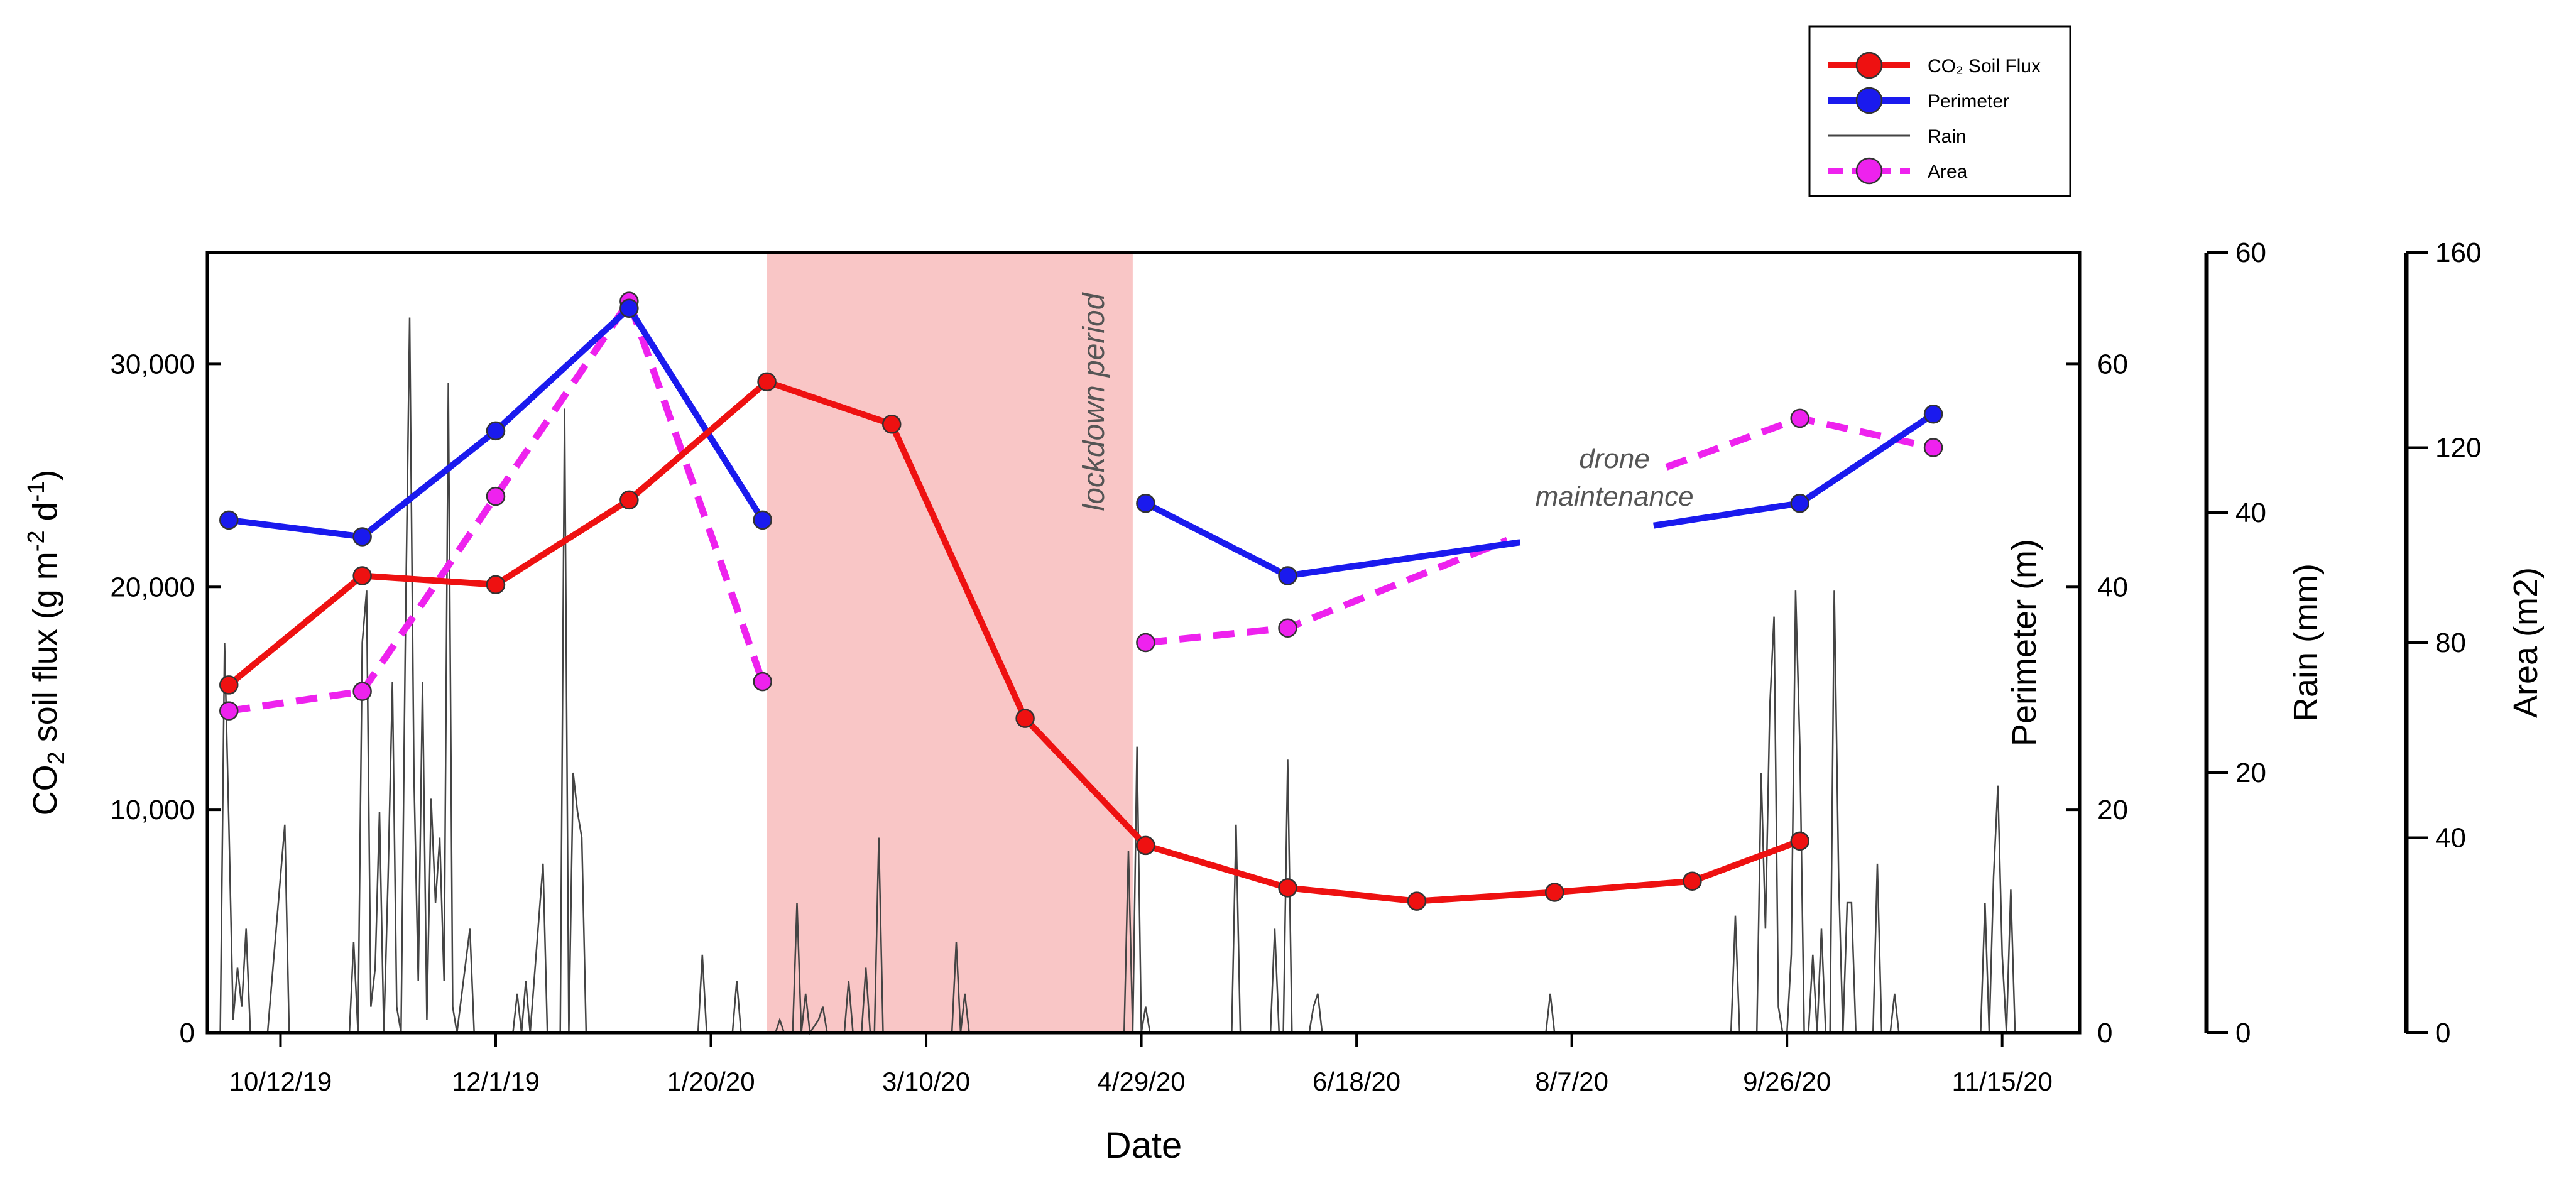 Image resolution: width=2576 pixels, height=1186 pixels. I want to click on x-tick-label: 4/29/20, so click(1142, 1082).